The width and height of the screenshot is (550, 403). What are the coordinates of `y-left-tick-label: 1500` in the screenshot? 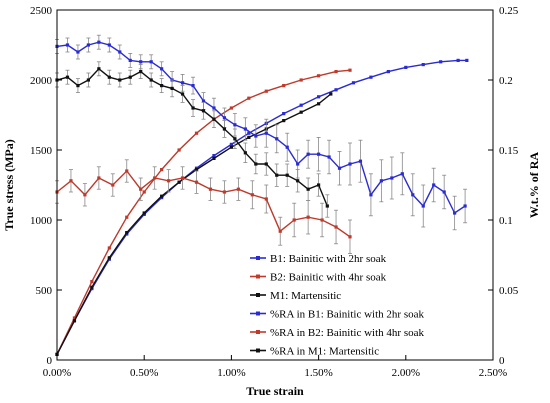 It's located at (41, 151).